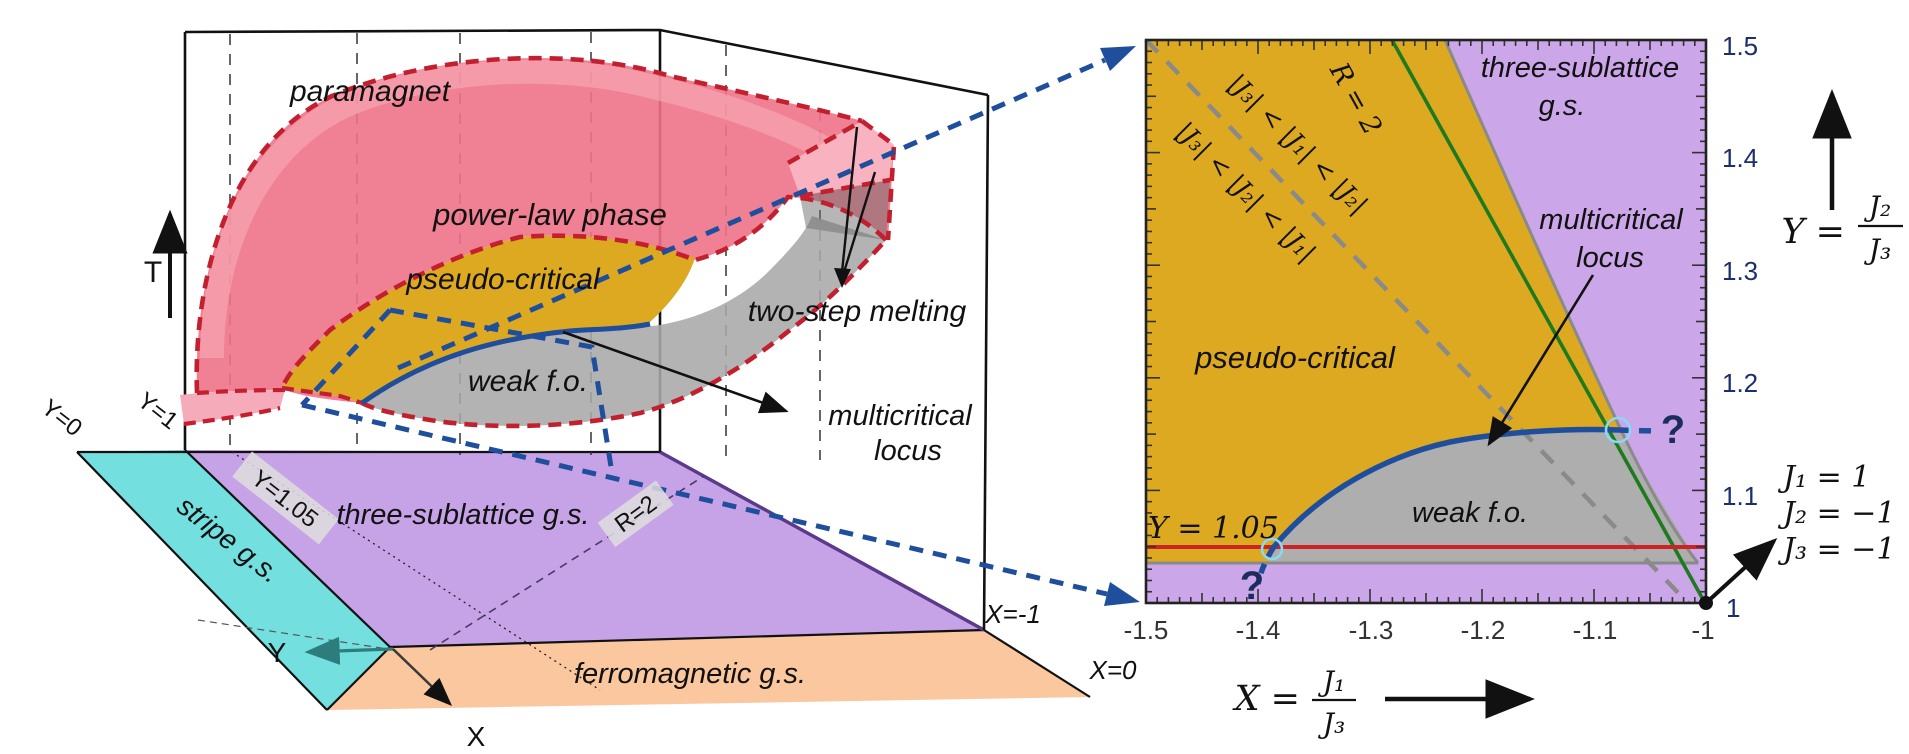 This screenshot has height=754, width=1909. Describe the element at coordinates (1383, 702) in the screenshot. I see `x-axis-title: X = J₁ J₃` at that location.